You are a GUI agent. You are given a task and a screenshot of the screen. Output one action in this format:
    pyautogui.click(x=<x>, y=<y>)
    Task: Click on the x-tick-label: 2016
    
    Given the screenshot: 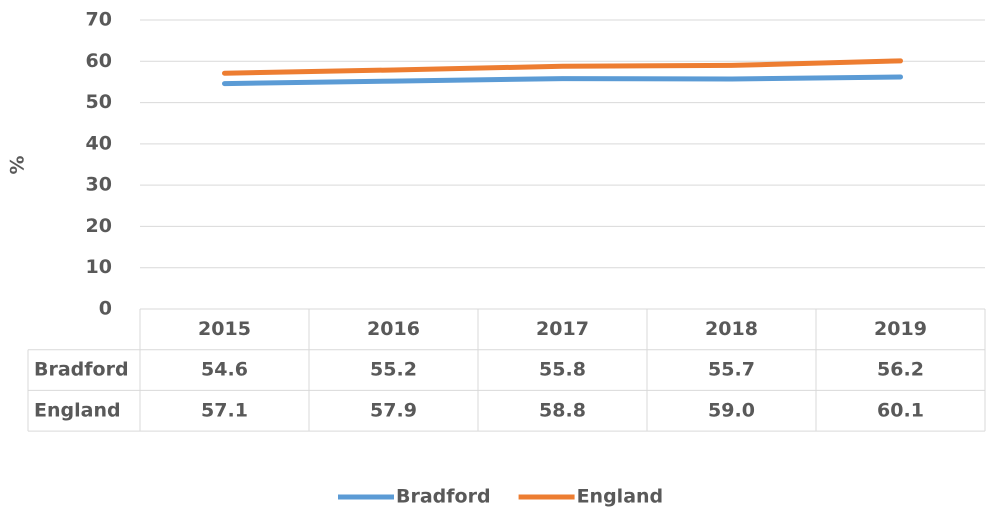 What is the action you would take?
    pyautogui.click(x=393, y=329)
    